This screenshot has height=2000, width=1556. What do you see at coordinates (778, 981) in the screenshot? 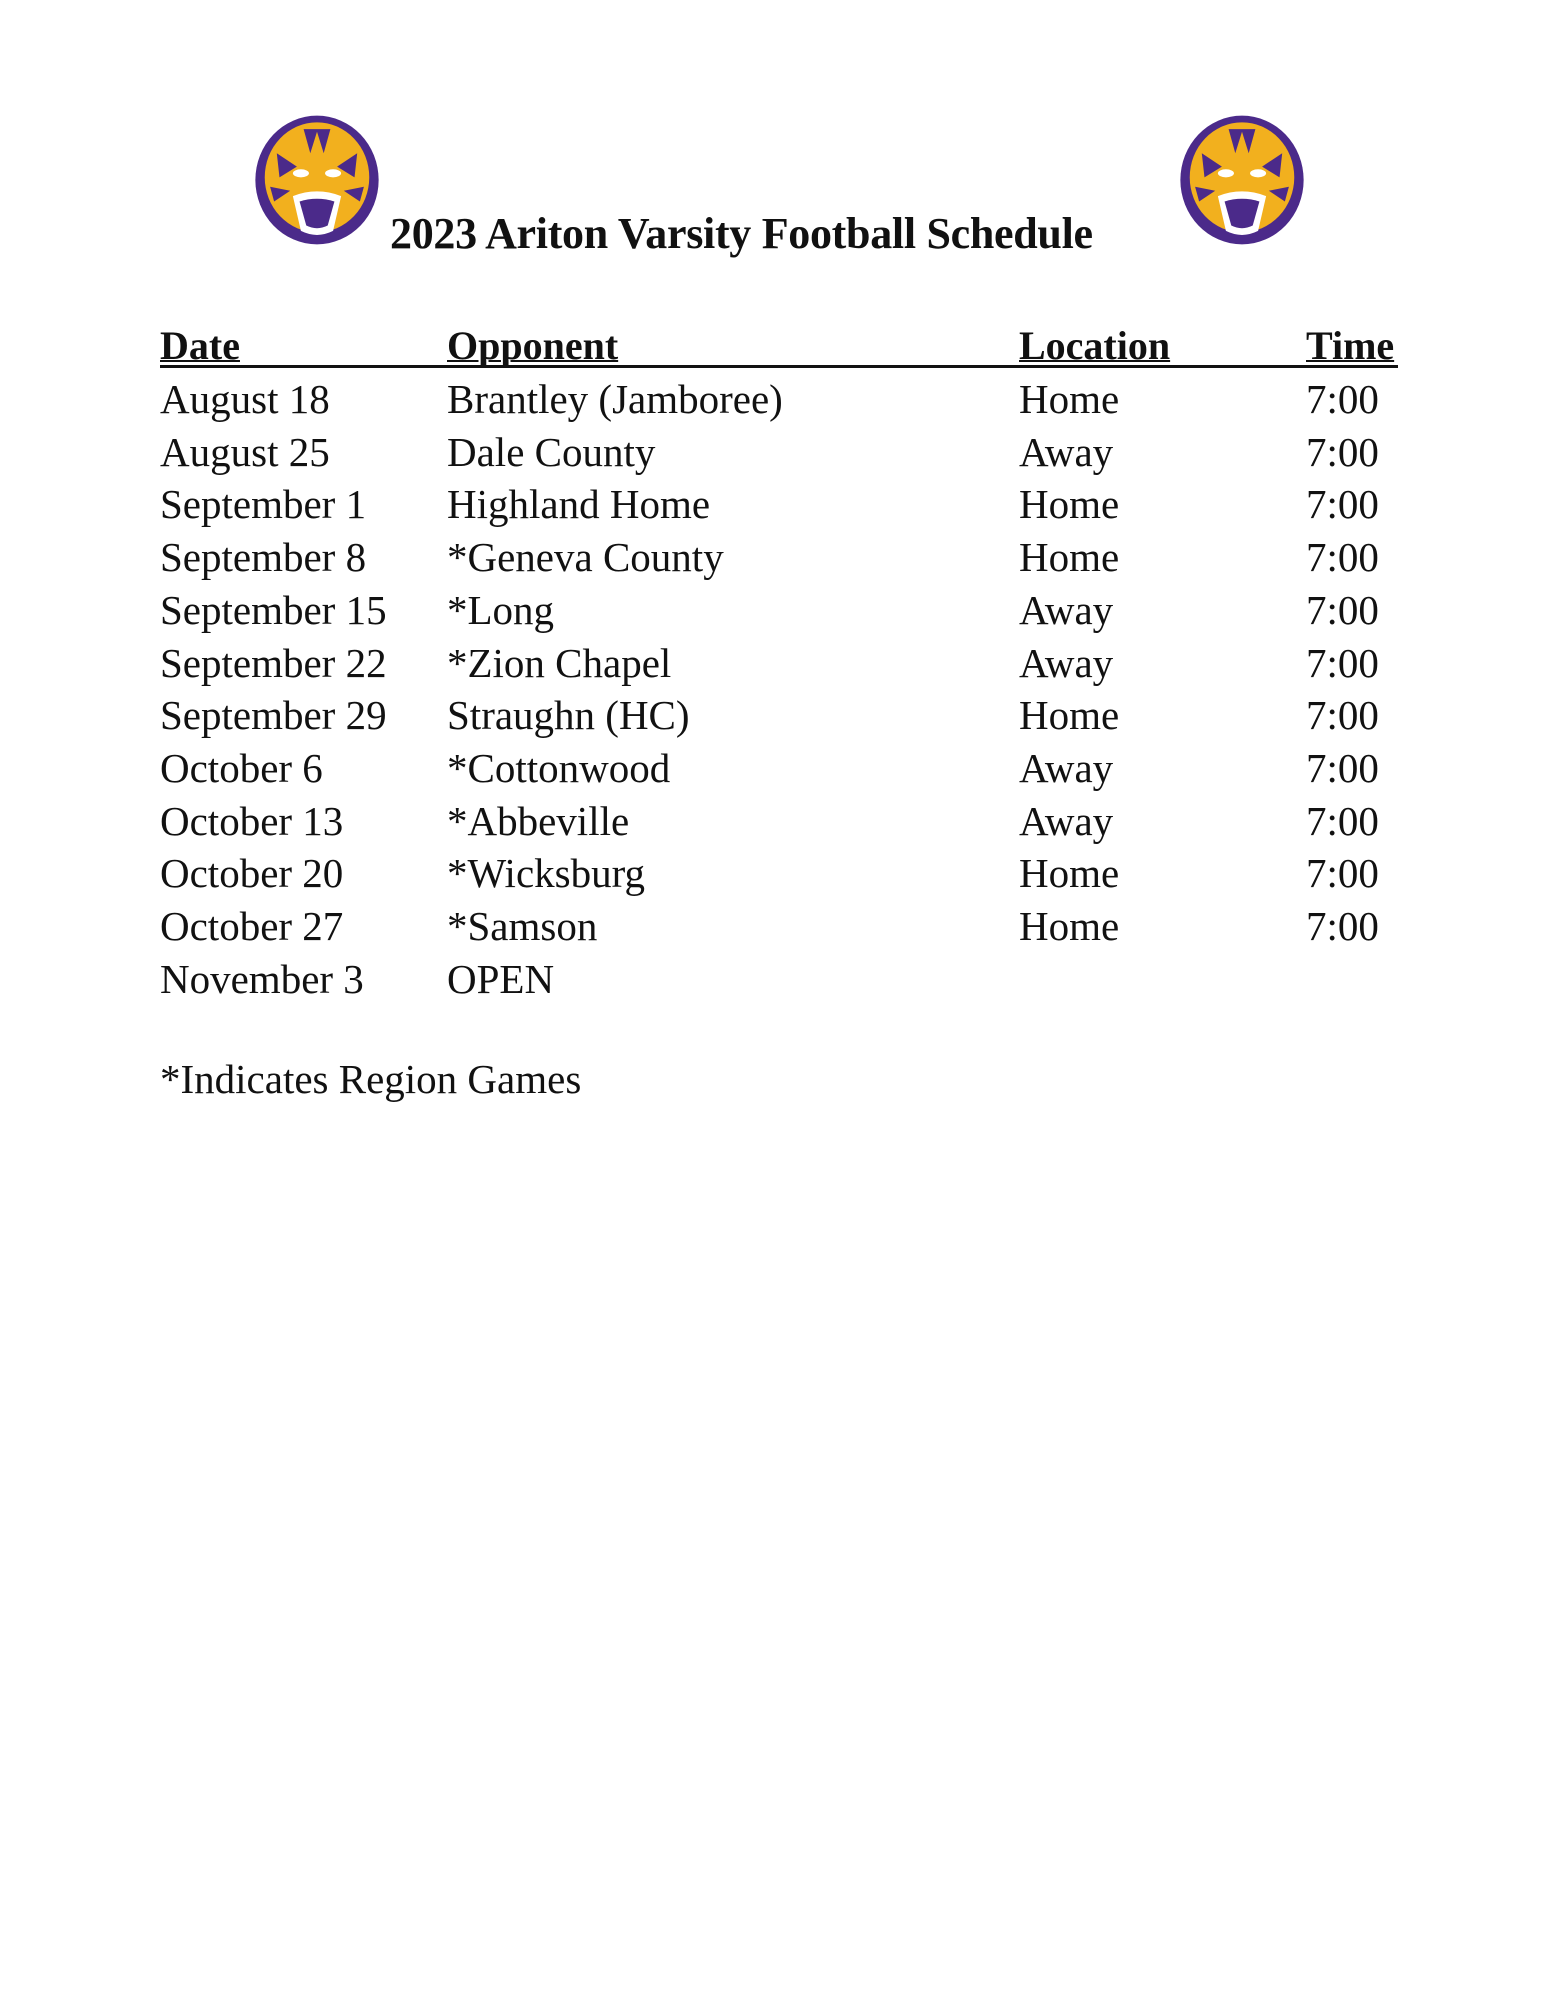
I see `table-row: November 3 OPEN` at bounding box center [778, 981].